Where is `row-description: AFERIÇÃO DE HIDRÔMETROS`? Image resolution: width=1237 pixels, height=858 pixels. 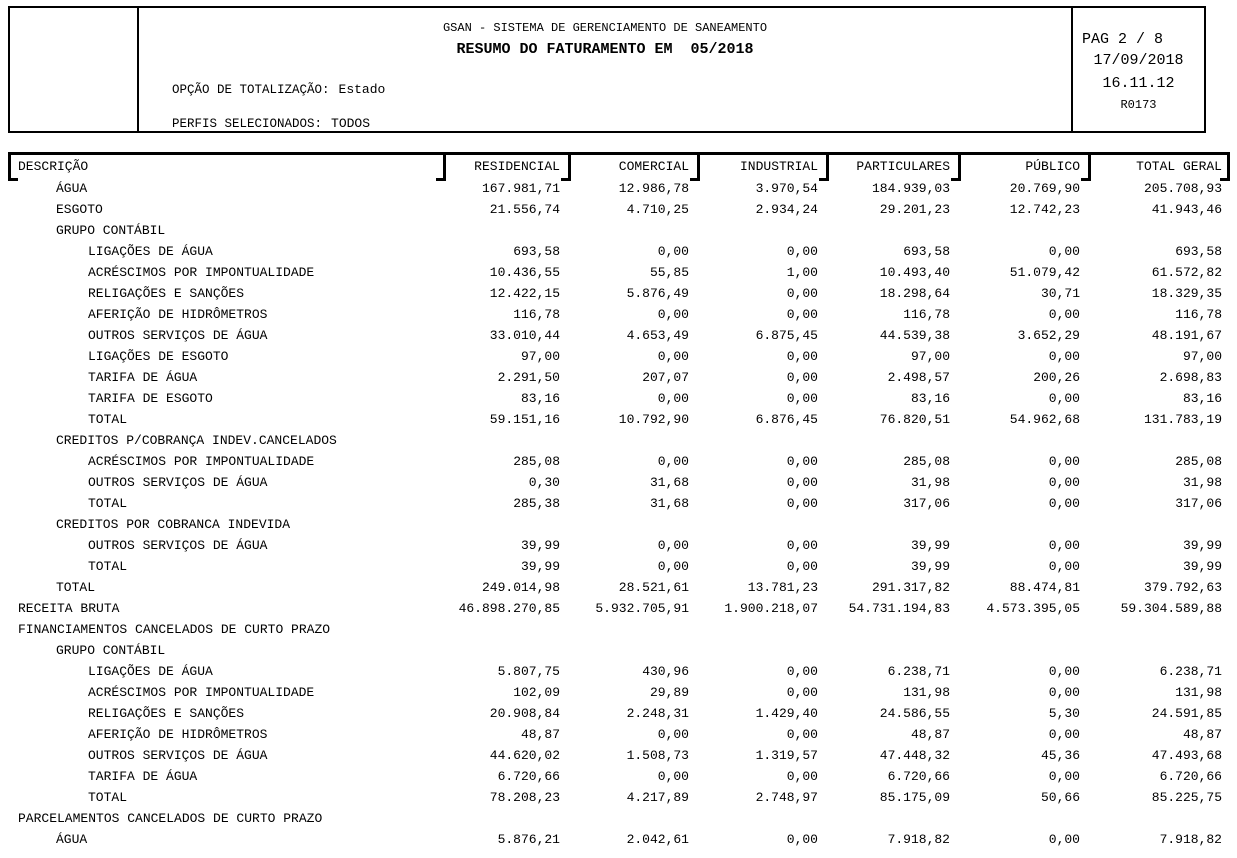
row-description: AFERIÇÃO DE HIDRÔMETROS is located at coordinates (178, 734).